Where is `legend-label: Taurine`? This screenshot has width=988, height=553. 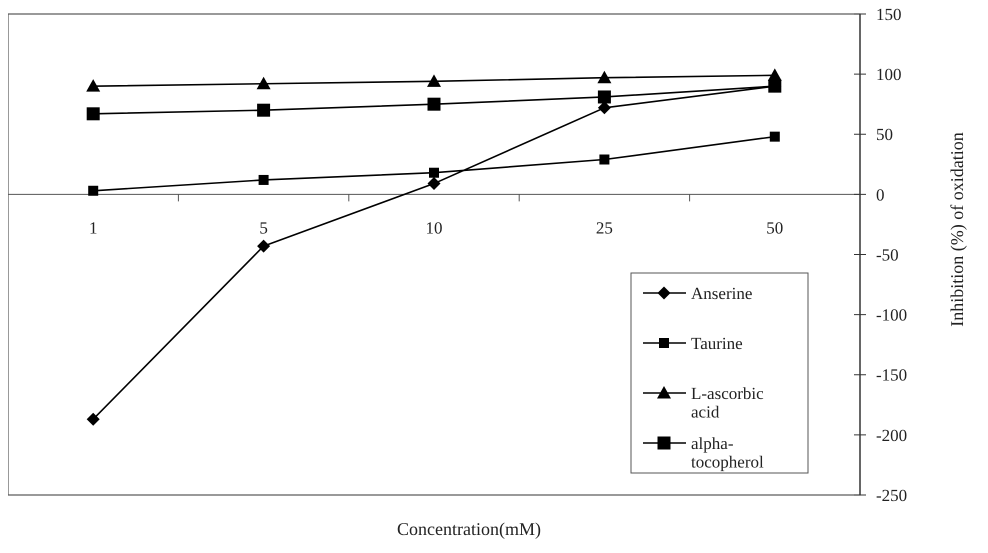
legend-label: Taurine is located at coordinates (717, 343).